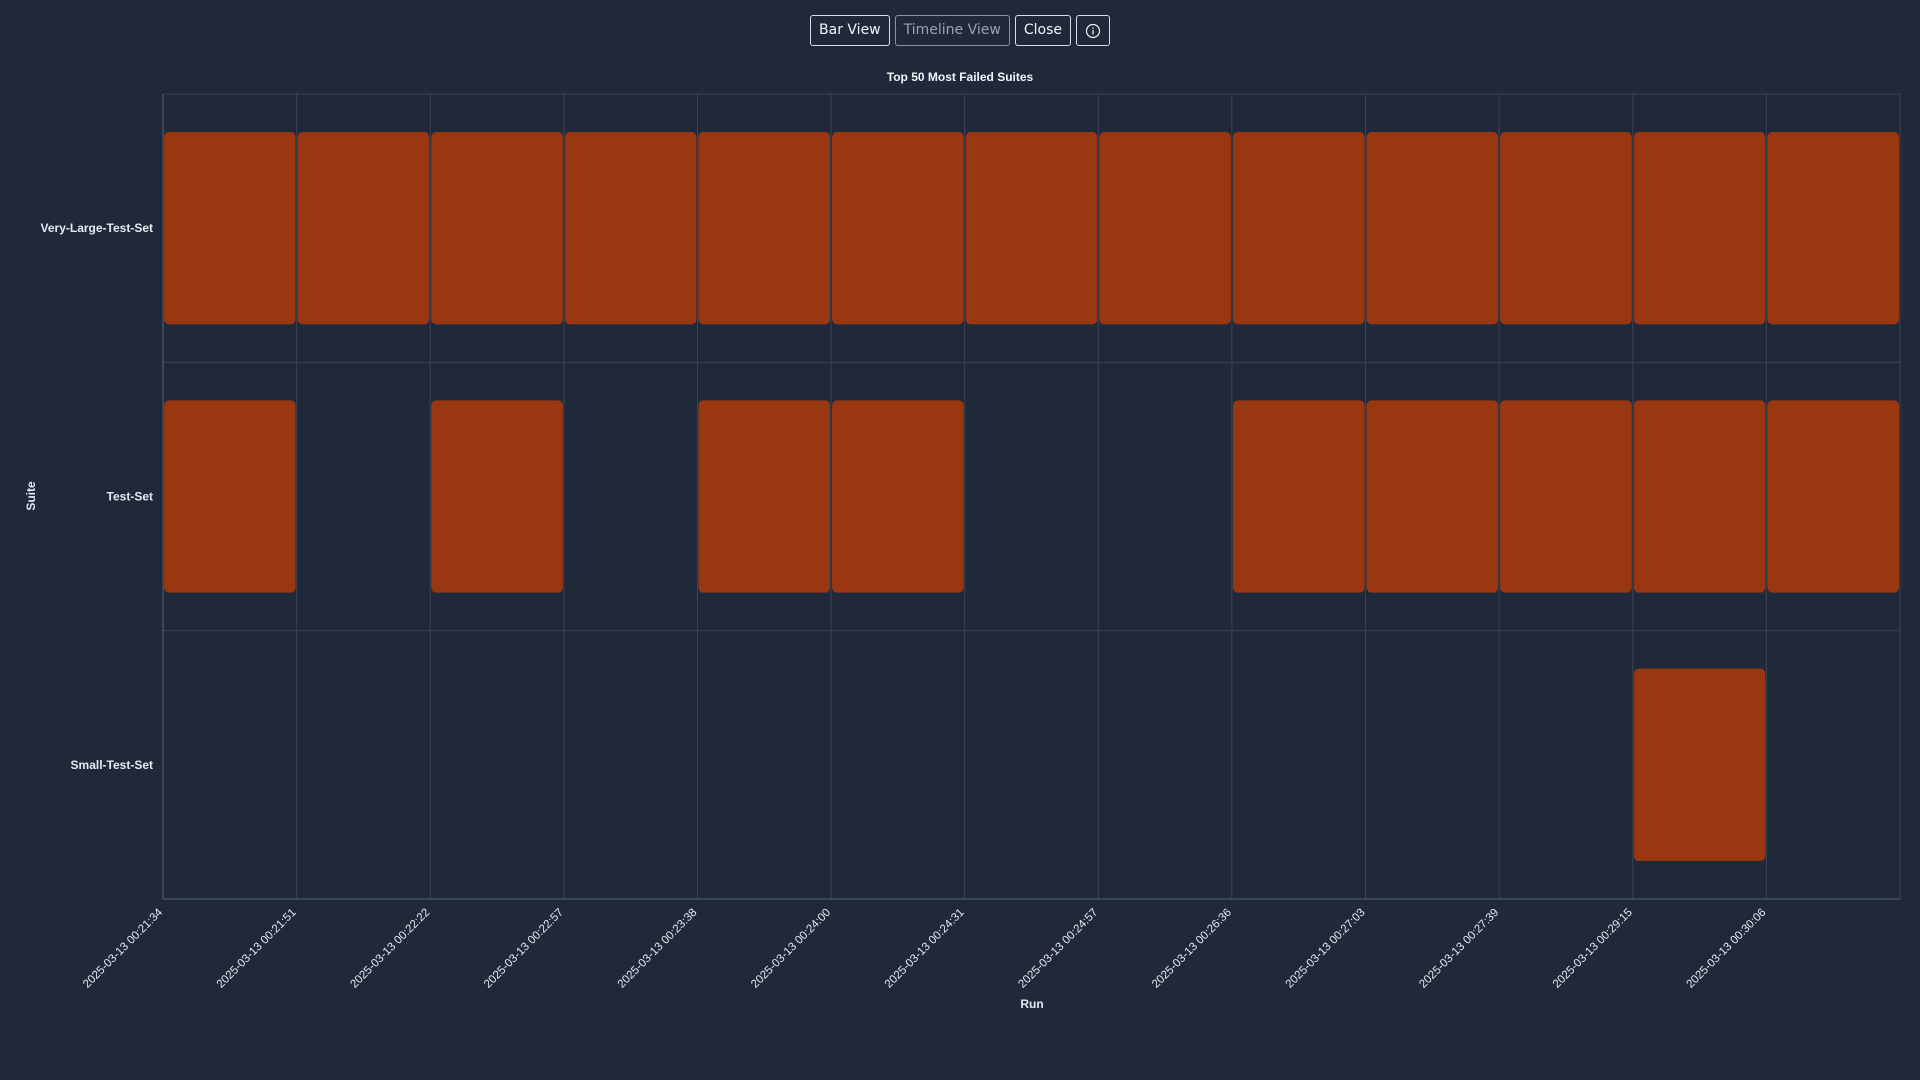 This screenshot has width=1920, height=1080. I want to click on run-tick-label: 2025-03-13 00:26:36, so click(1192, 949).